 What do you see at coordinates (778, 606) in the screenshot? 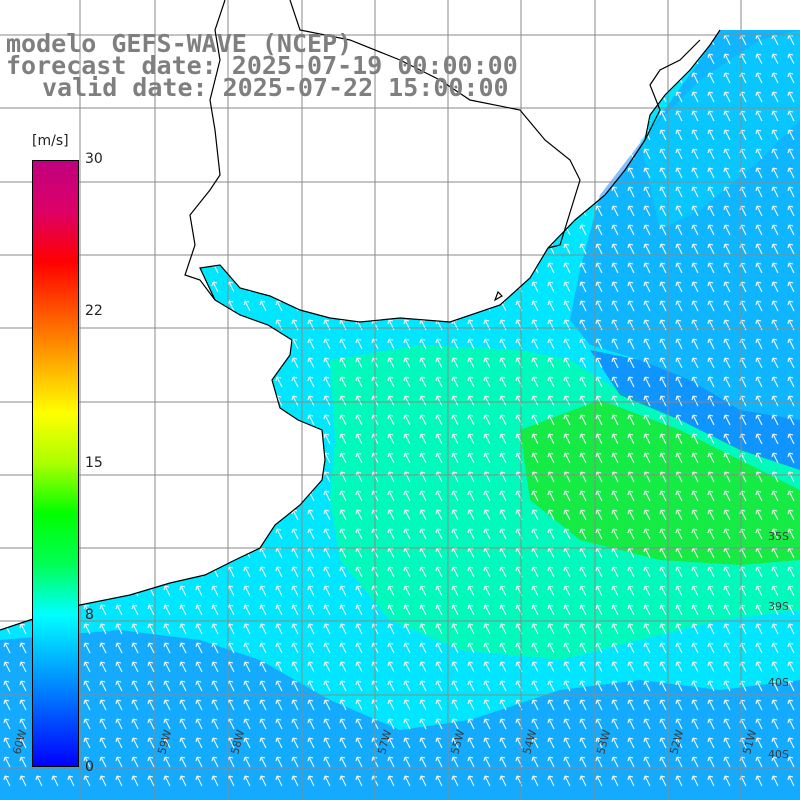
I see `latitude-label: 39S` at bounding box center [778, 606].